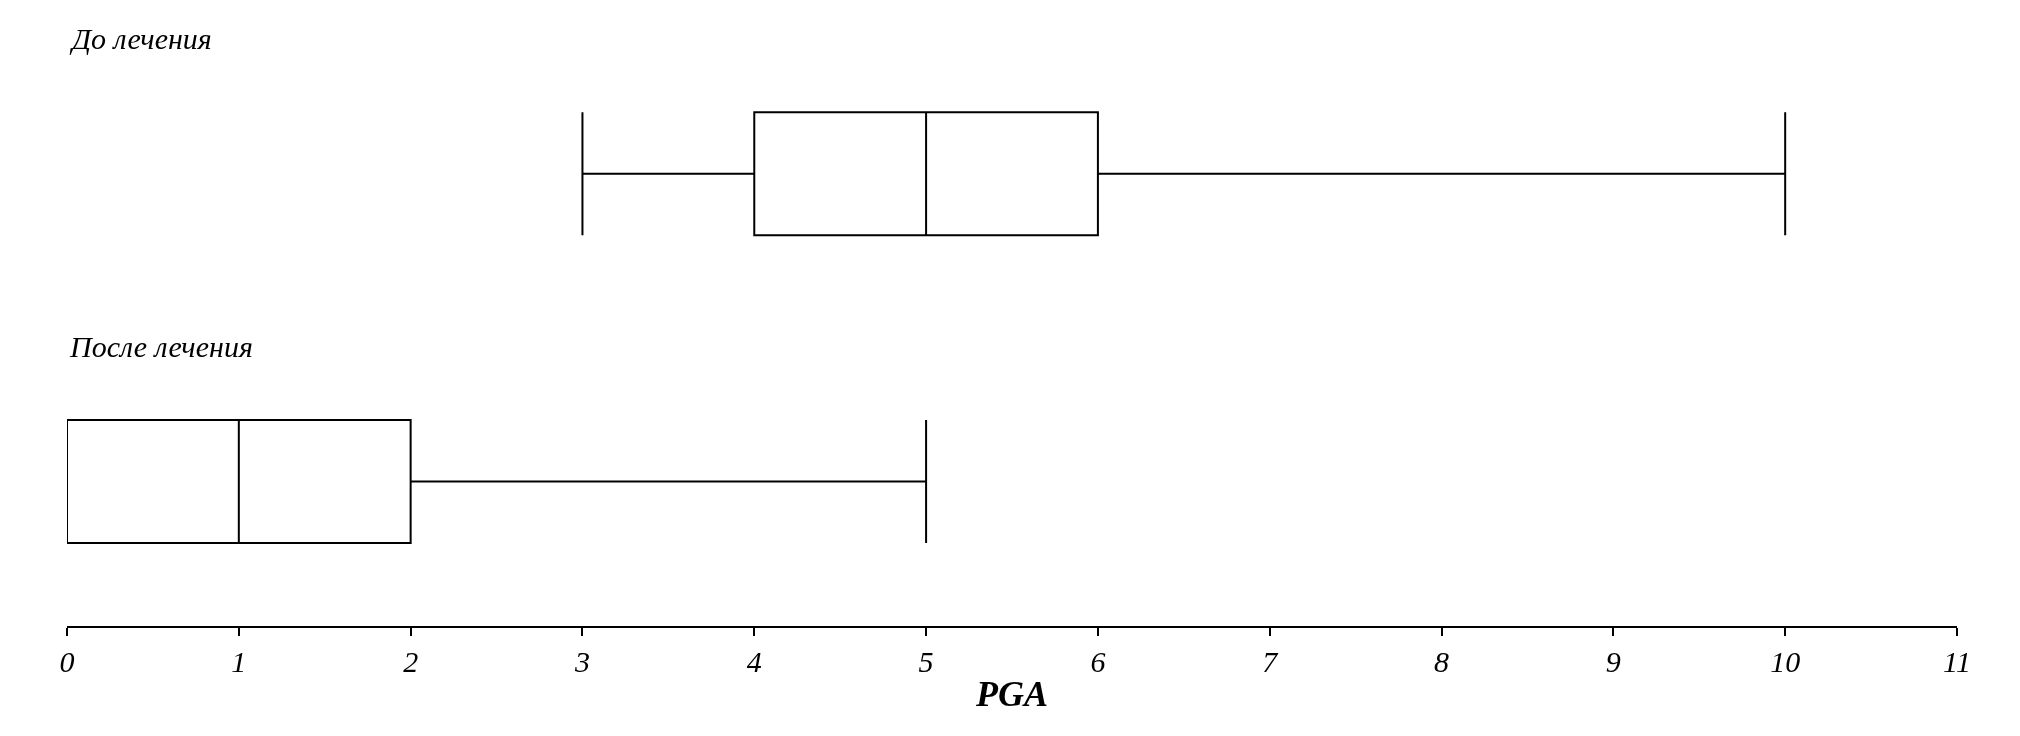 The image size is (2020, 736). I want to click on x-tick-label: 10, so click(1785, 661).